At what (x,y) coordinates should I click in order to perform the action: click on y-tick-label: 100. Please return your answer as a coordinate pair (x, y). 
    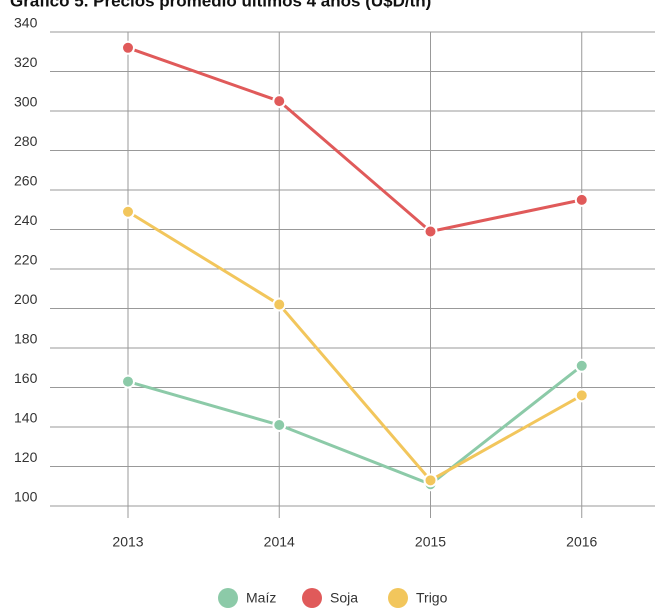
    Looking at the image, I should click on (26, 497).